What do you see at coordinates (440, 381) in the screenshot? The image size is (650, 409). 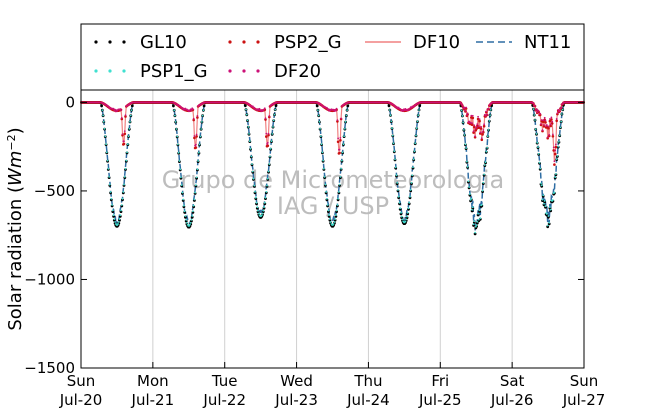 I see `x-tick-weekday: Fri` at bounding box center [440, 381].